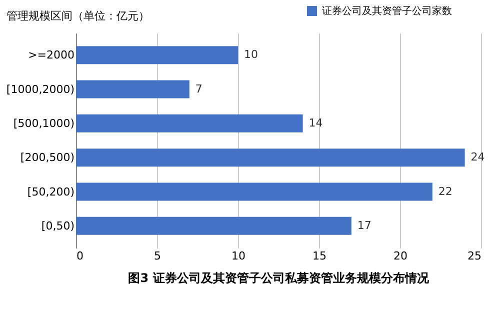 The image size is (499, 326). What do you see at coordinates (319, 256) in the screenshot?
I see `x-tick-label: 15` at bounding box center [319, 256].